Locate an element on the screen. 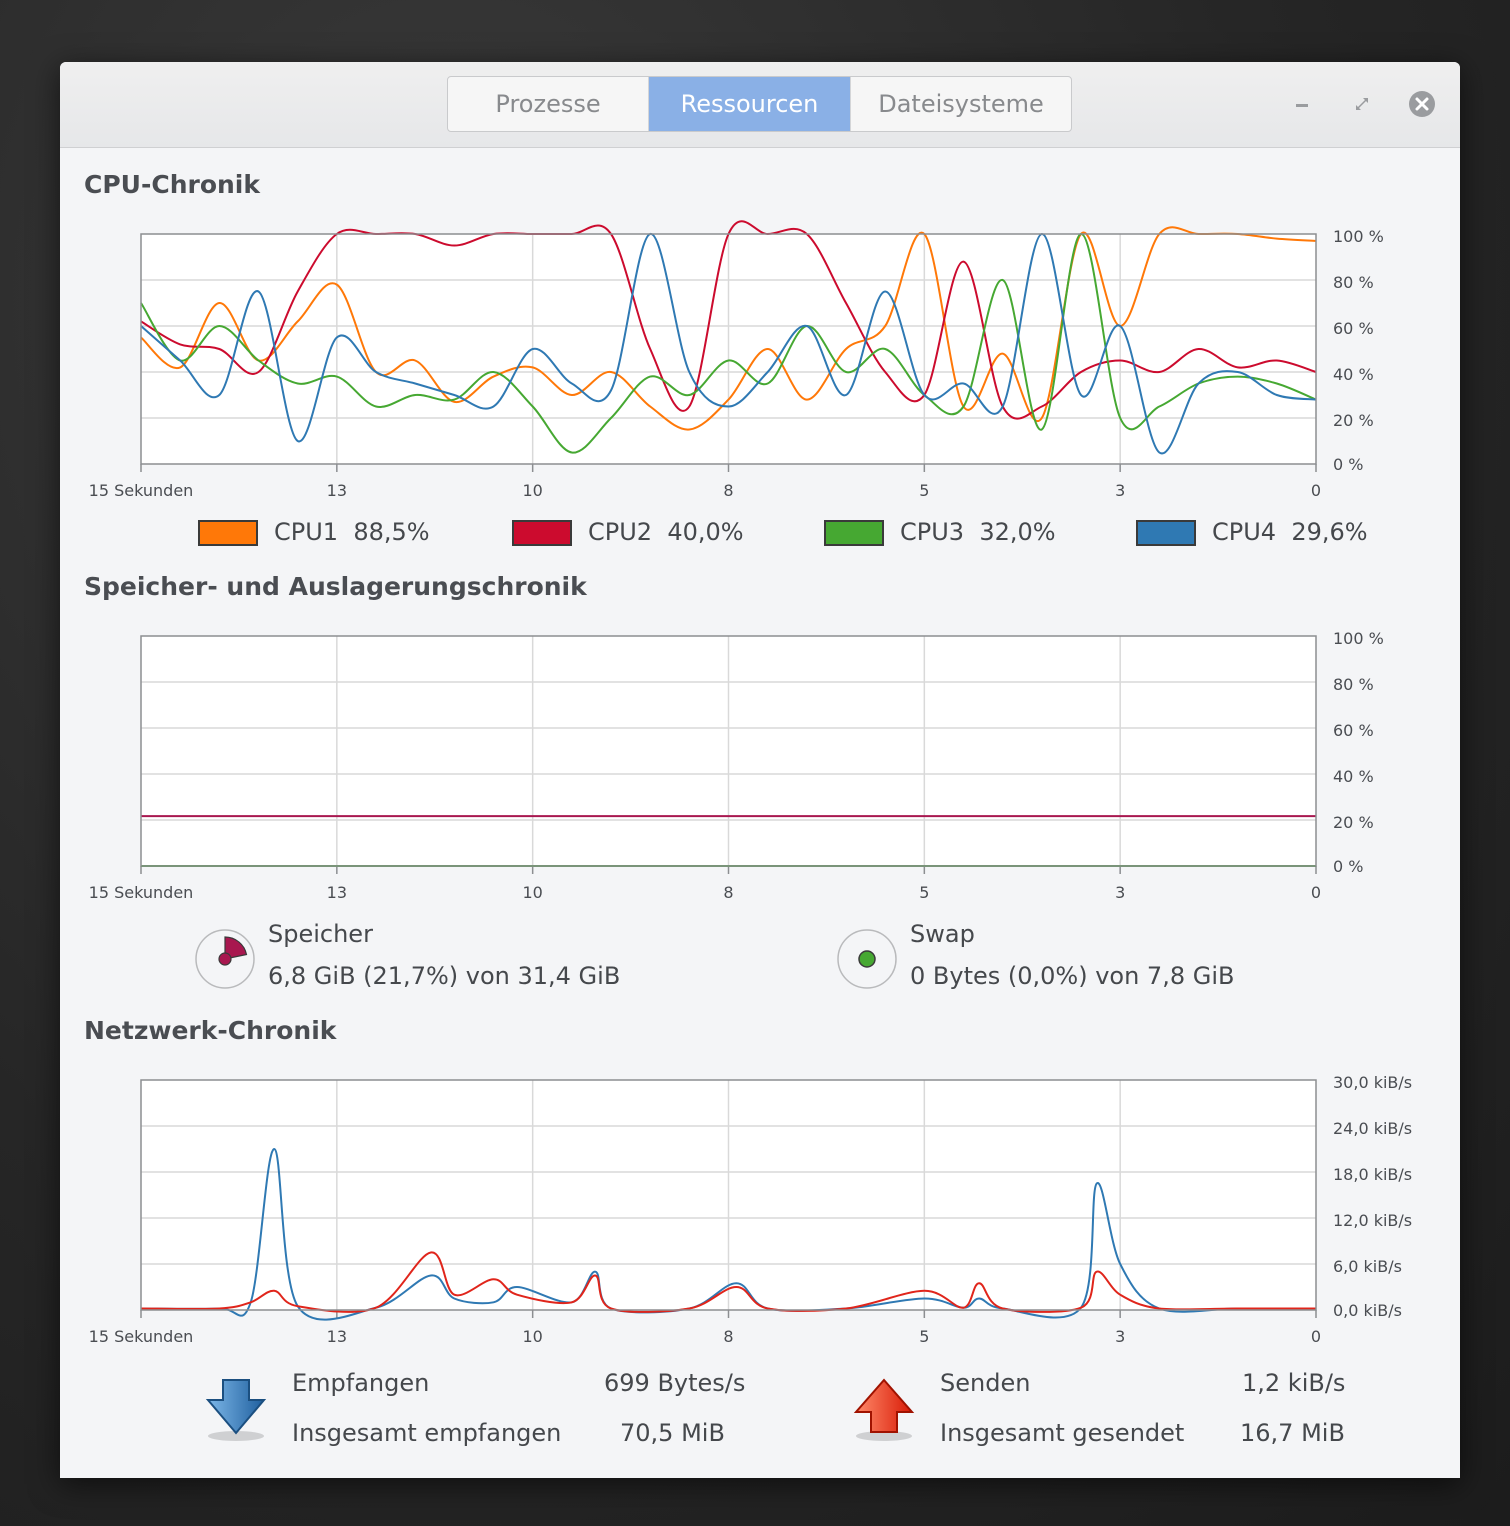 The height and width of the screenshot is (1526, 1510). network-y-tick-label: 6,0 kiB/s is located at coordinates (1367, 1266).